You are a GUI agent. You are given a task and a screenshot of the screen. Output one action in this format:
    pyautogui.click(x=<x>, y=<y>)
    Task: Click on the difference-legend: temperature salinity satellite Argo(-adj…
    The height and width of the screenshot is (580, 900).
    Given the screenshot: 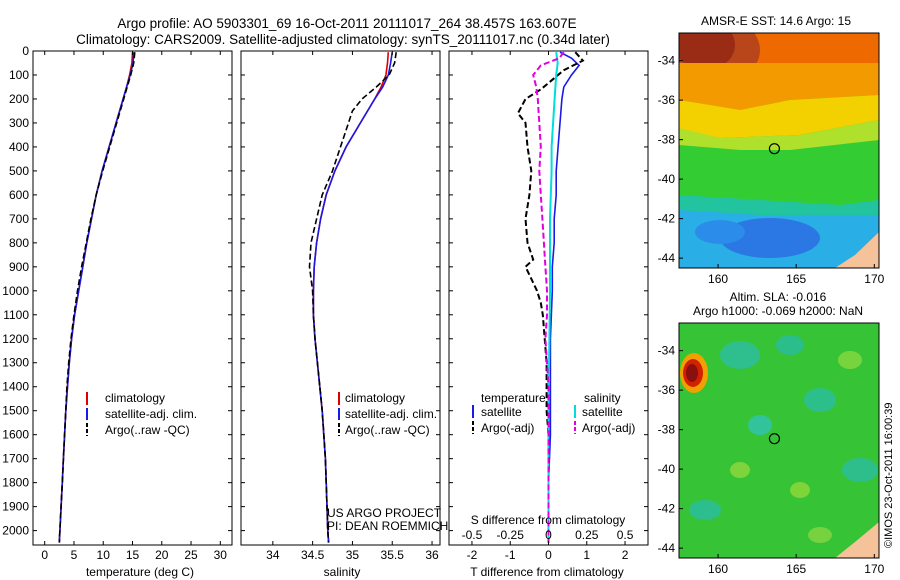 What is the action you would take?
    pyautogui.click(x=553, y=413)
    